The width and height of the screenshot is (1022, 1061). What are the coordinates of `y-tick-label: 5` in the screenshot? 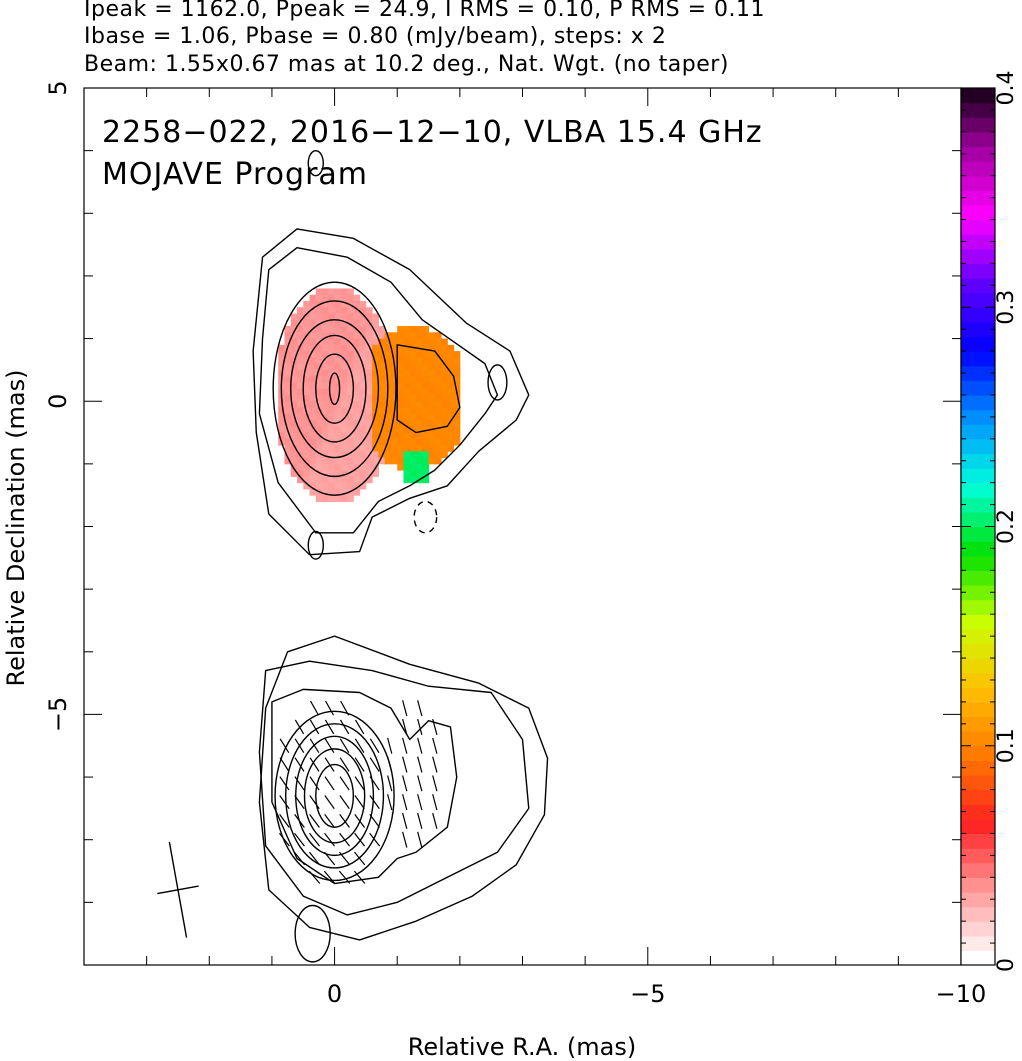 It's located at (58, 87).